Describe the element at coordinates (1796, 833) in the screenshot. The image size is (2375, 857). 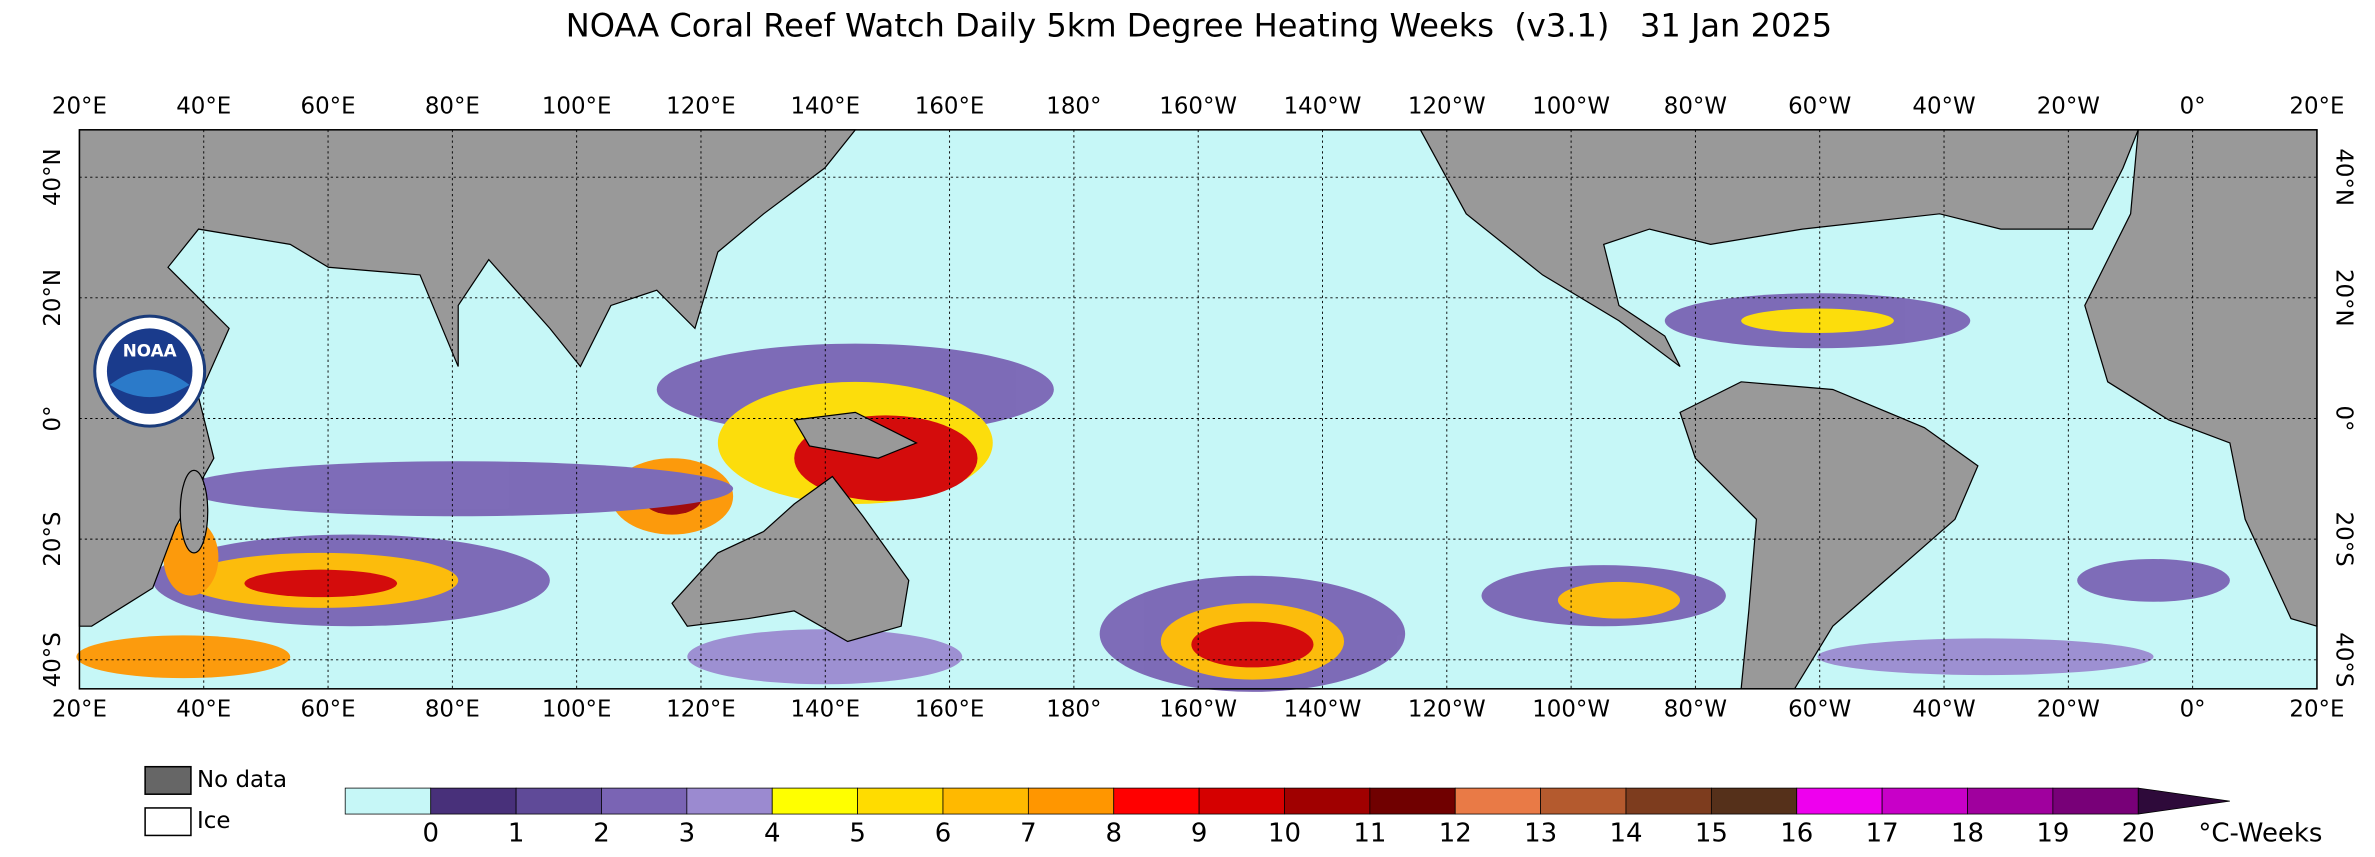
I see `colorbar-tick-label: 16` at that location.